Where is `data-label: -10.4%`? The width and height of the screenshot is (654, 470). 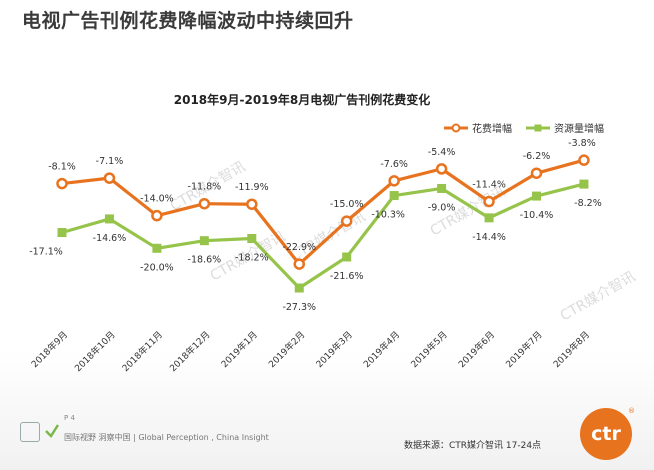 data-label: -10.4% is located at coordinates (537, 215).